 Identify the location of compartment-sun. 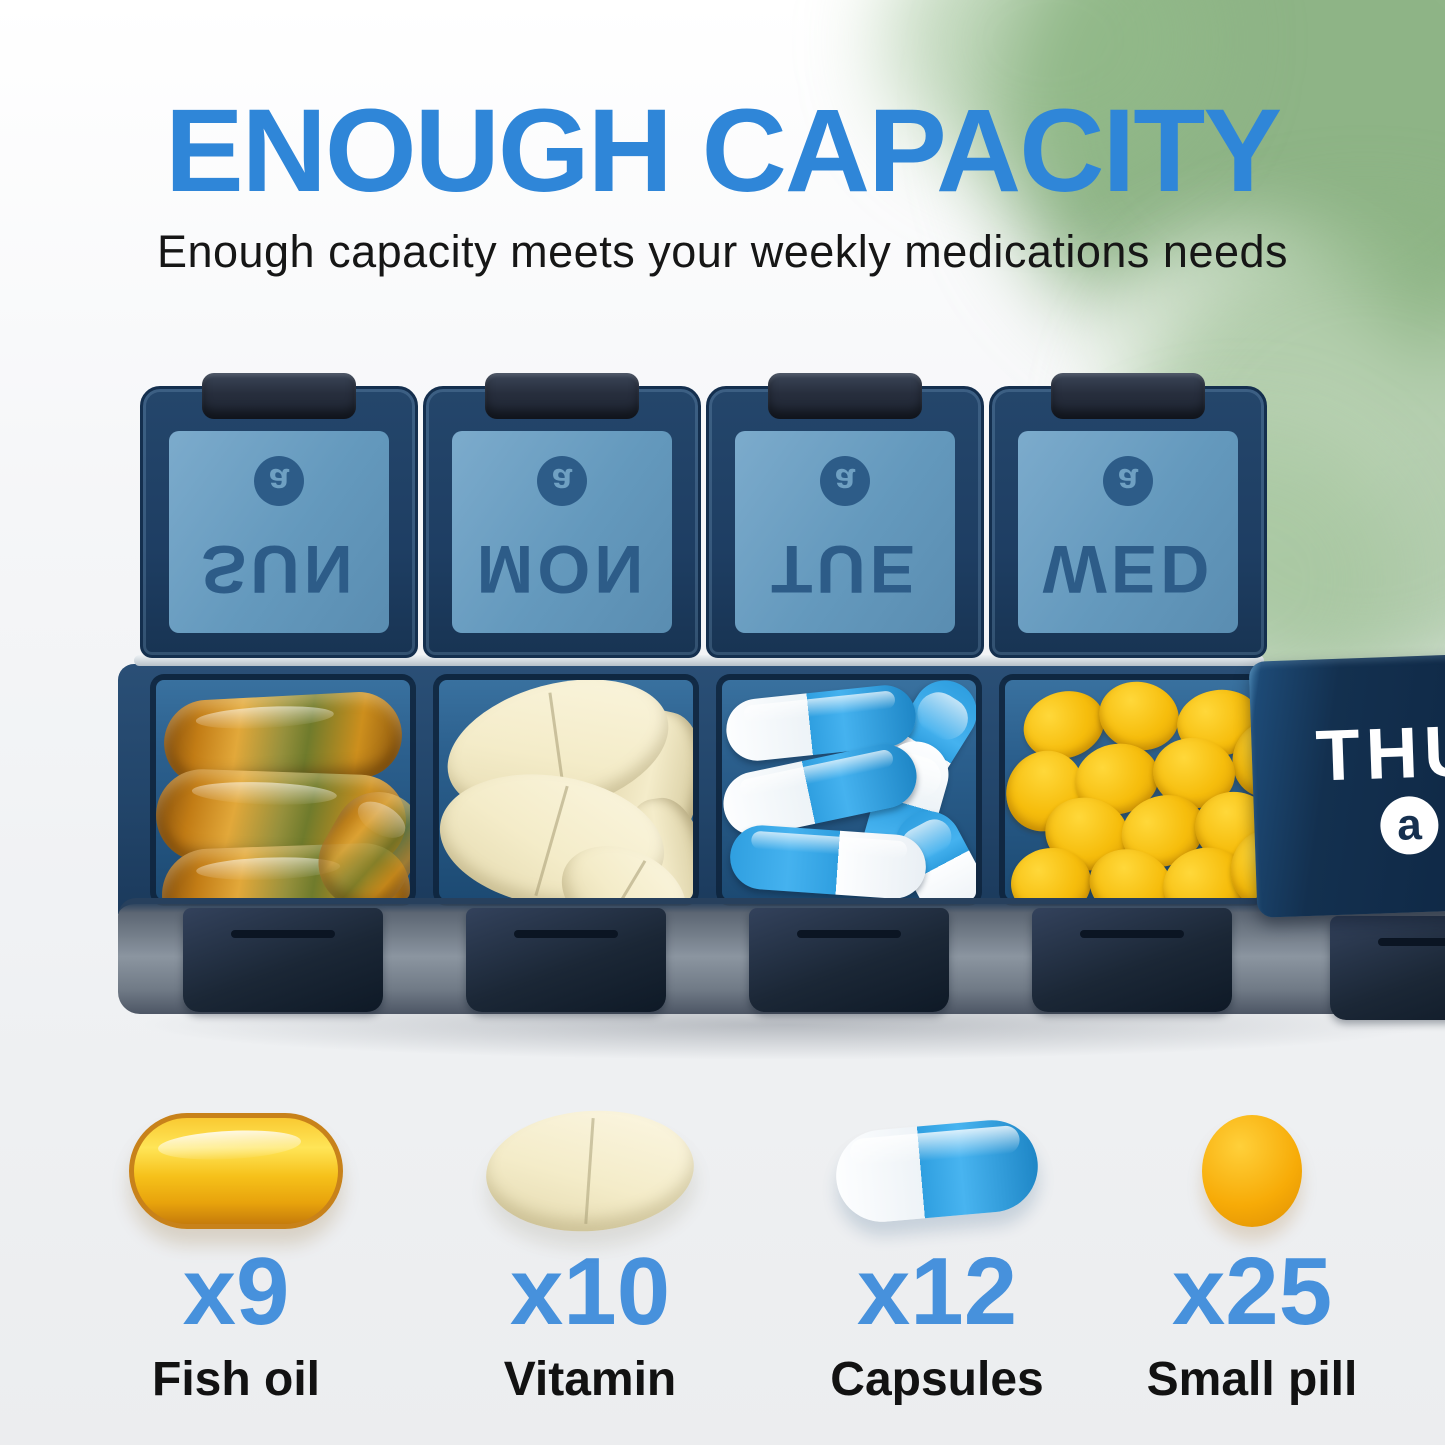
(283, 790).